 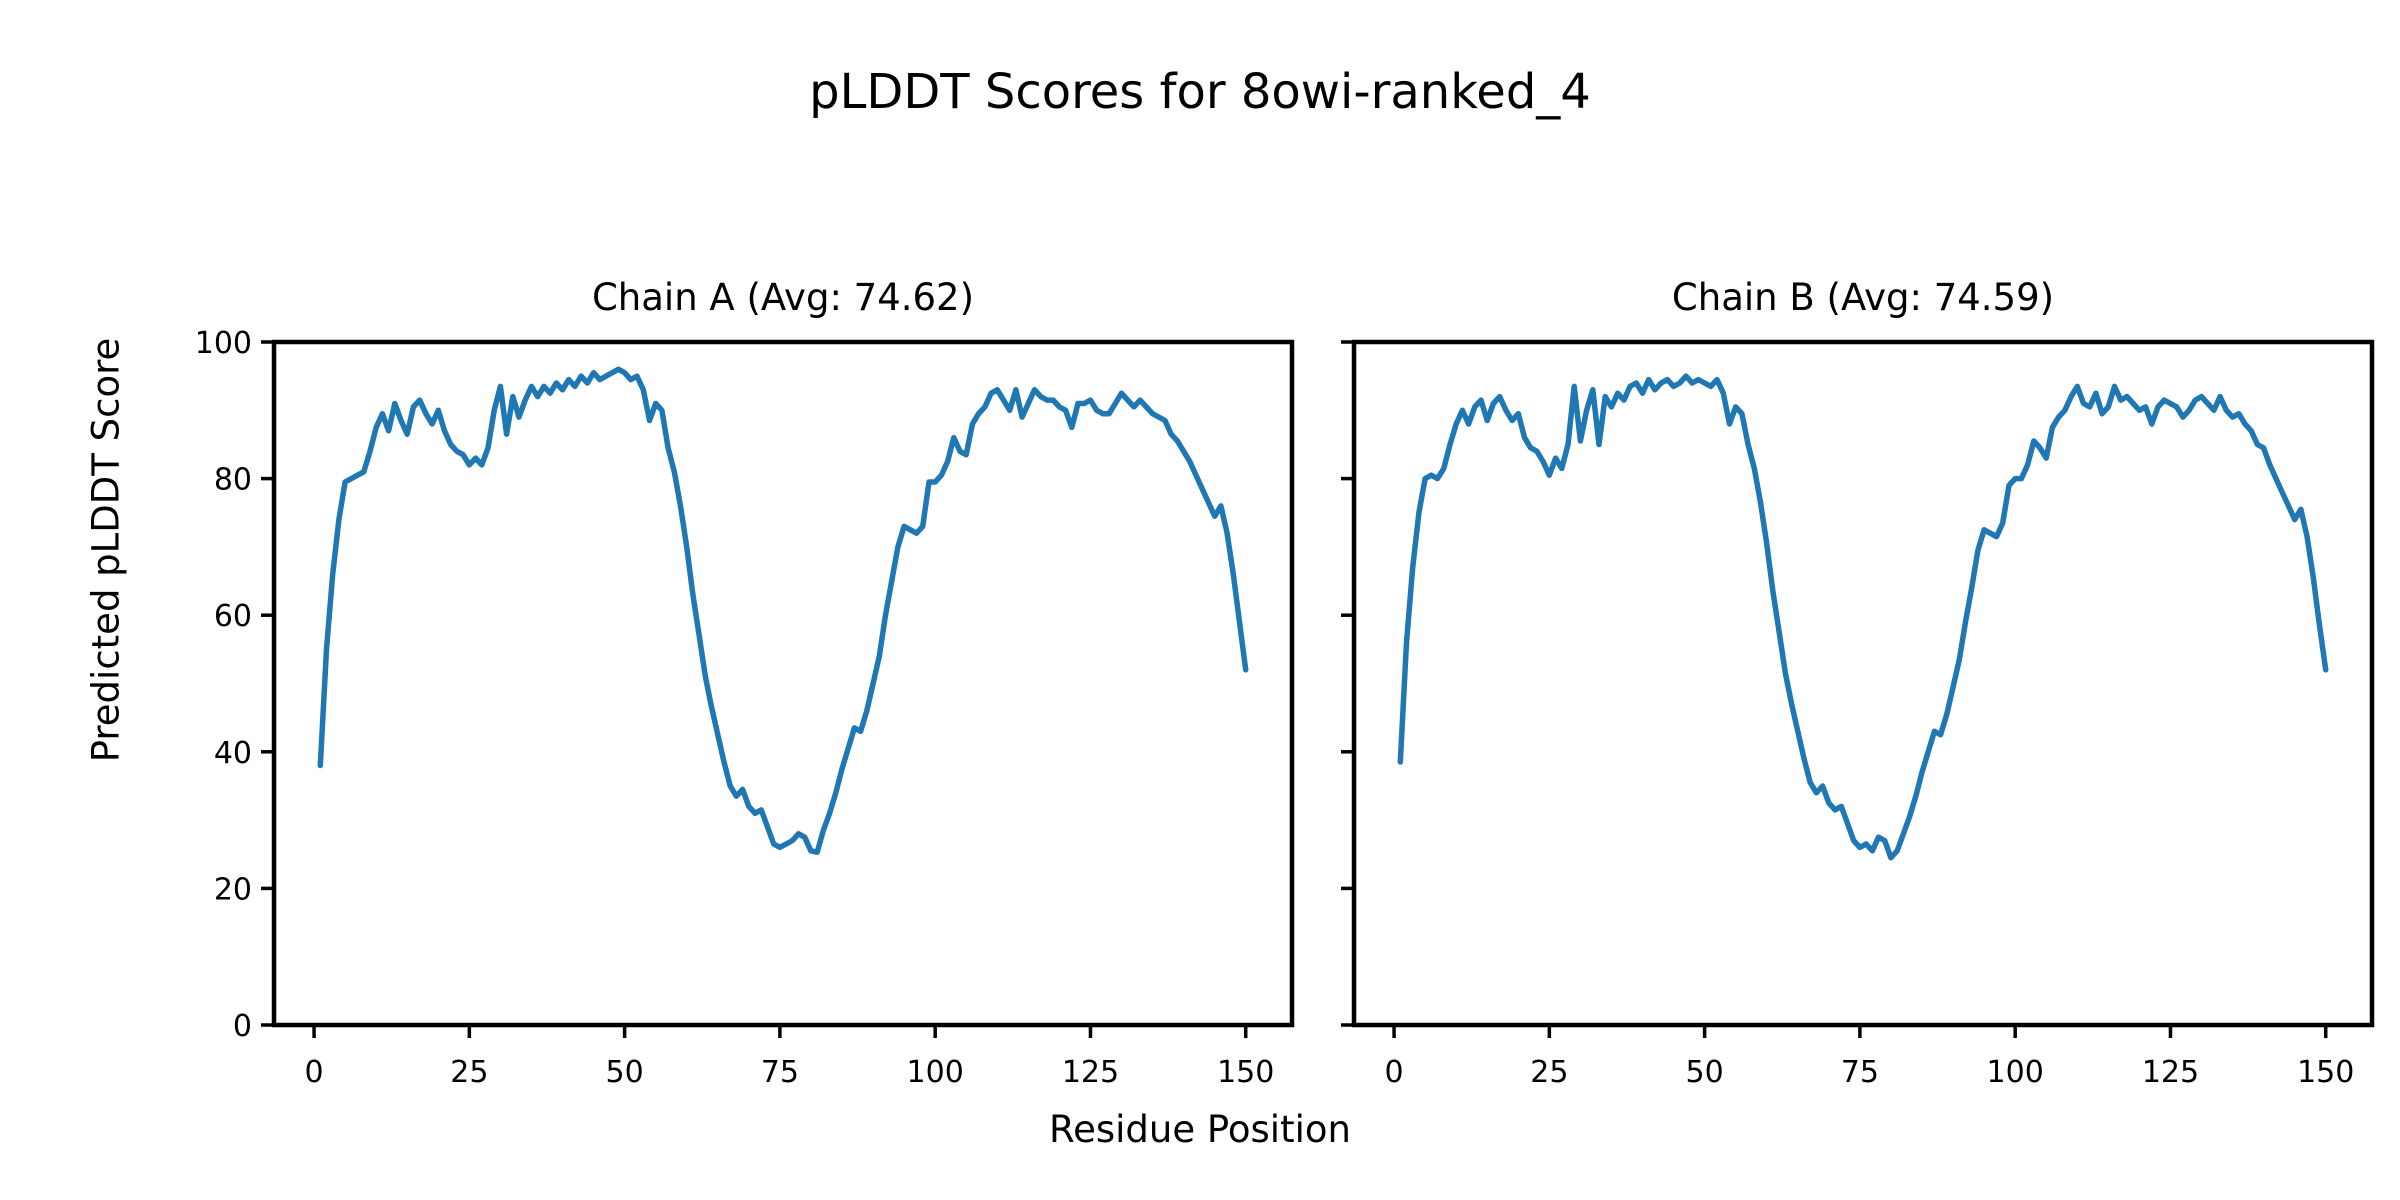 I want to click on x-axis-label: Residue Position, so click(x=1200, y=1129).